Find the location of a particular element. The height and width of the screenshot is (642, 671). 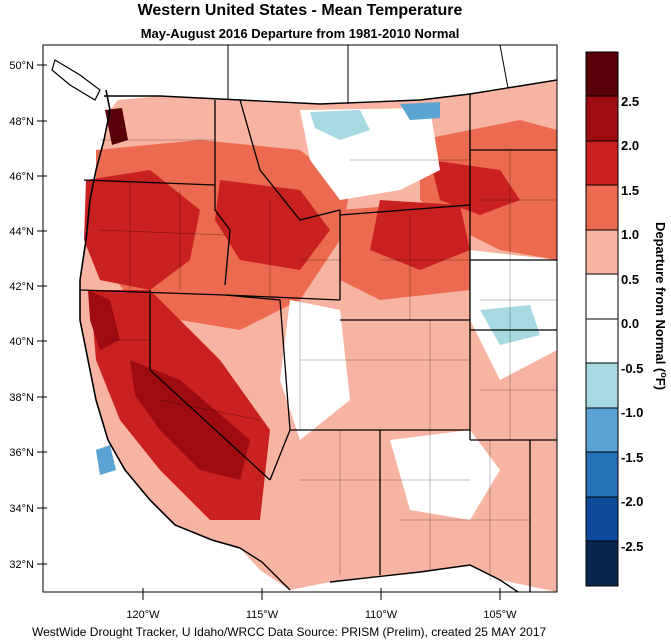

colorbar-label: 1.0 is located at coordinates (630, 234).